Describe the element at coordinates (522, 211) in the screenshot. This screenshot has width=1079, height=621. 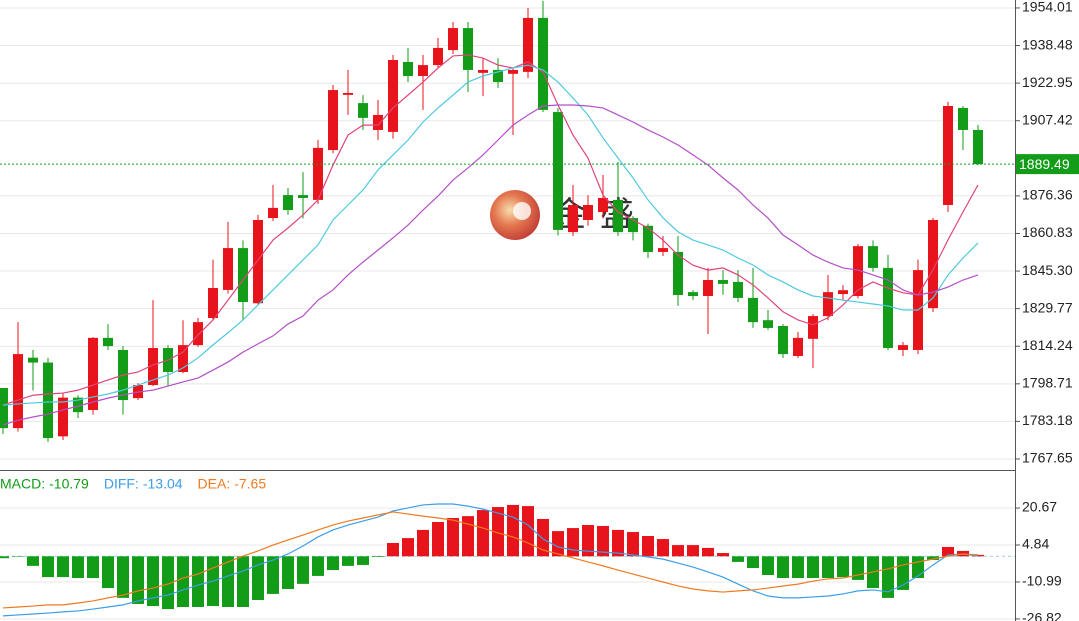
I see `logo-highlight` at that location.